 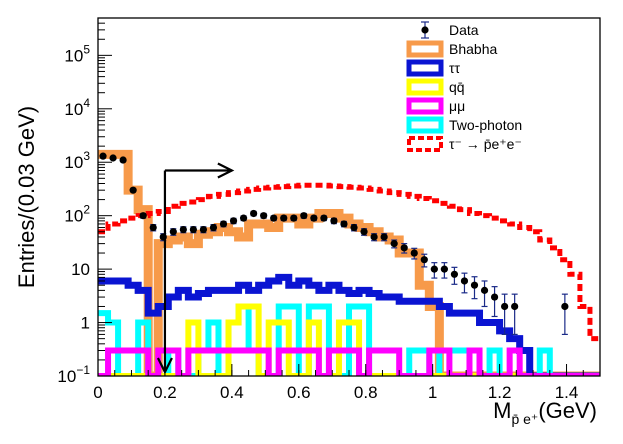 I want to click on y-tick-label: 10⁴, so click(x=77, y=107).